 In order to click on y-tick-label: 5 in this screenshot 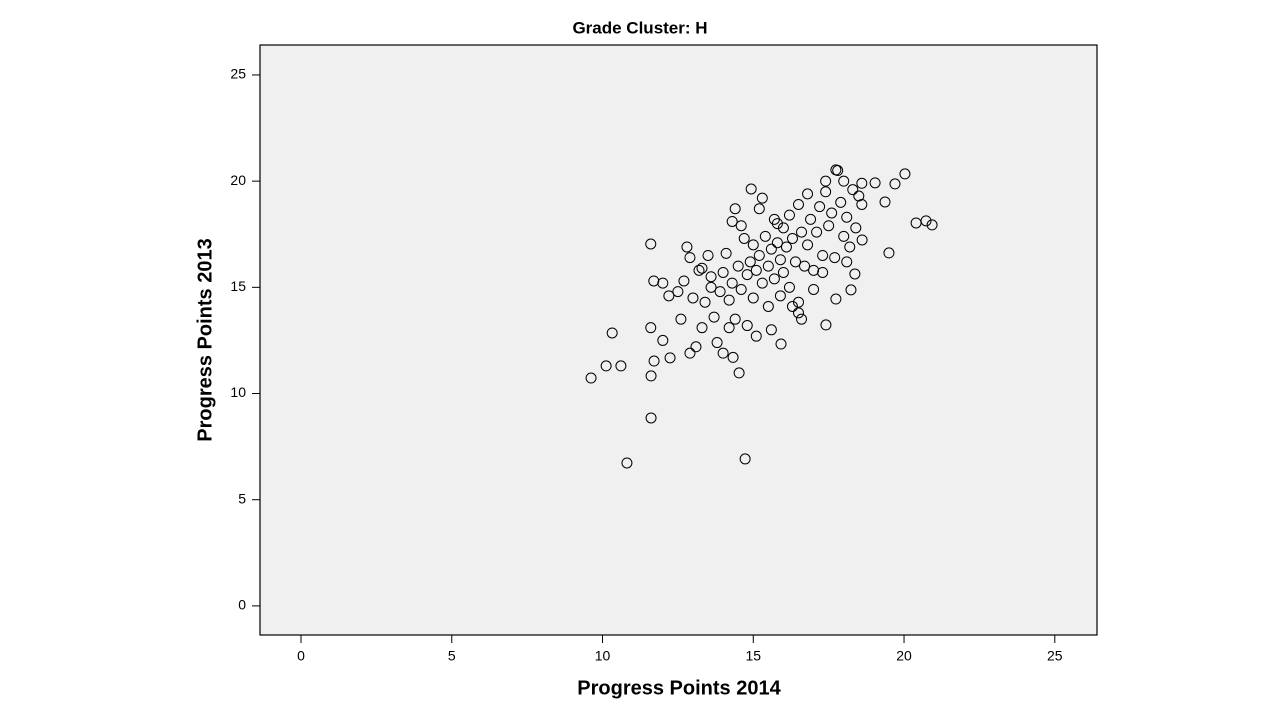, I will do `click(242, 498)`.